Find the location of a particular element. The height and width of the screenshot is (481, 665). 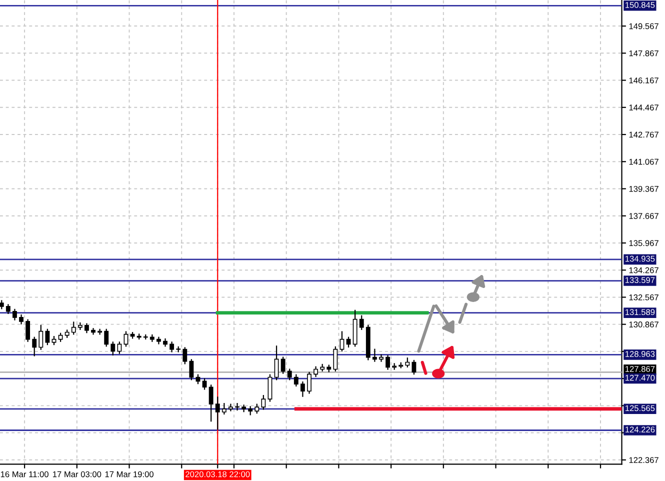

ref-line-label: 150.845 is located at coordinates (640, 5).